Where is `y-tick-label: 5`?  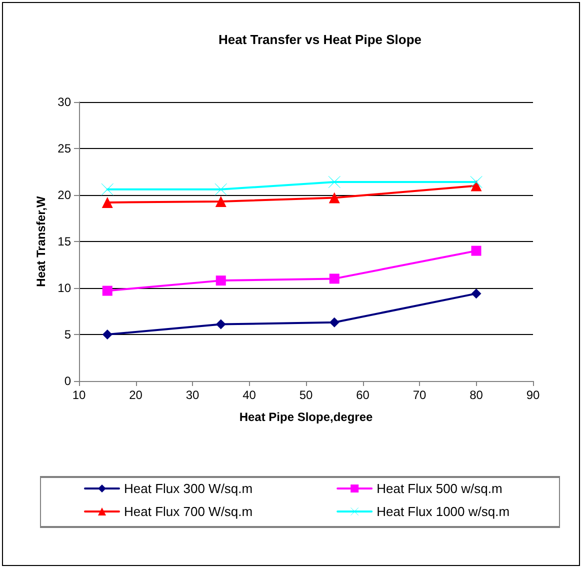 y-tick-label: 5 is located at coordinates (68, 335).